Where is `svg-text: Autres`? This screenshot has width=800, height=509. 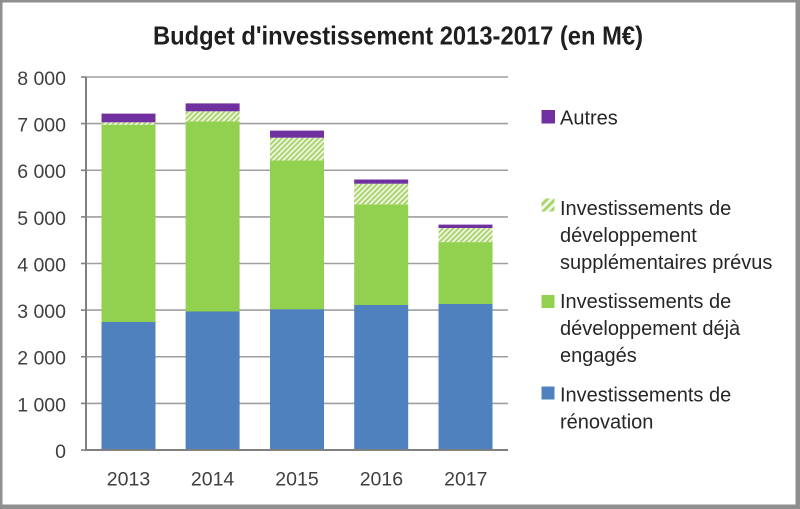 svg-text: Autres is located at coordinates (589, 119).